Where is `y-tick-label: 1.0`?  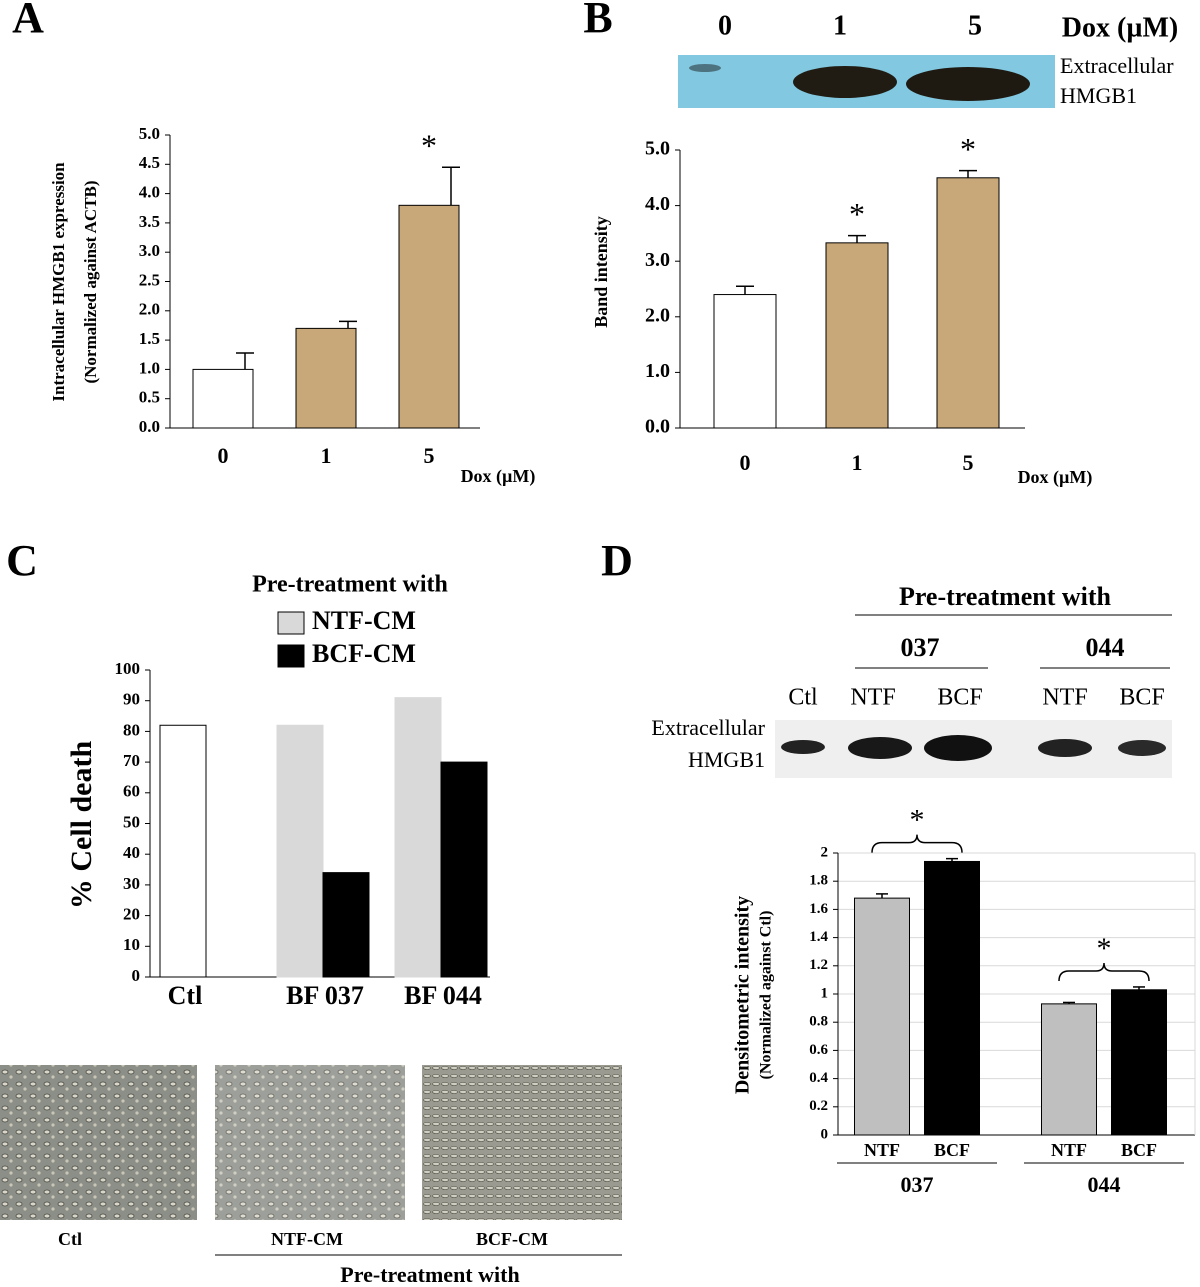
y-tick-label: 1.0 is located at coordinates (657, 371).